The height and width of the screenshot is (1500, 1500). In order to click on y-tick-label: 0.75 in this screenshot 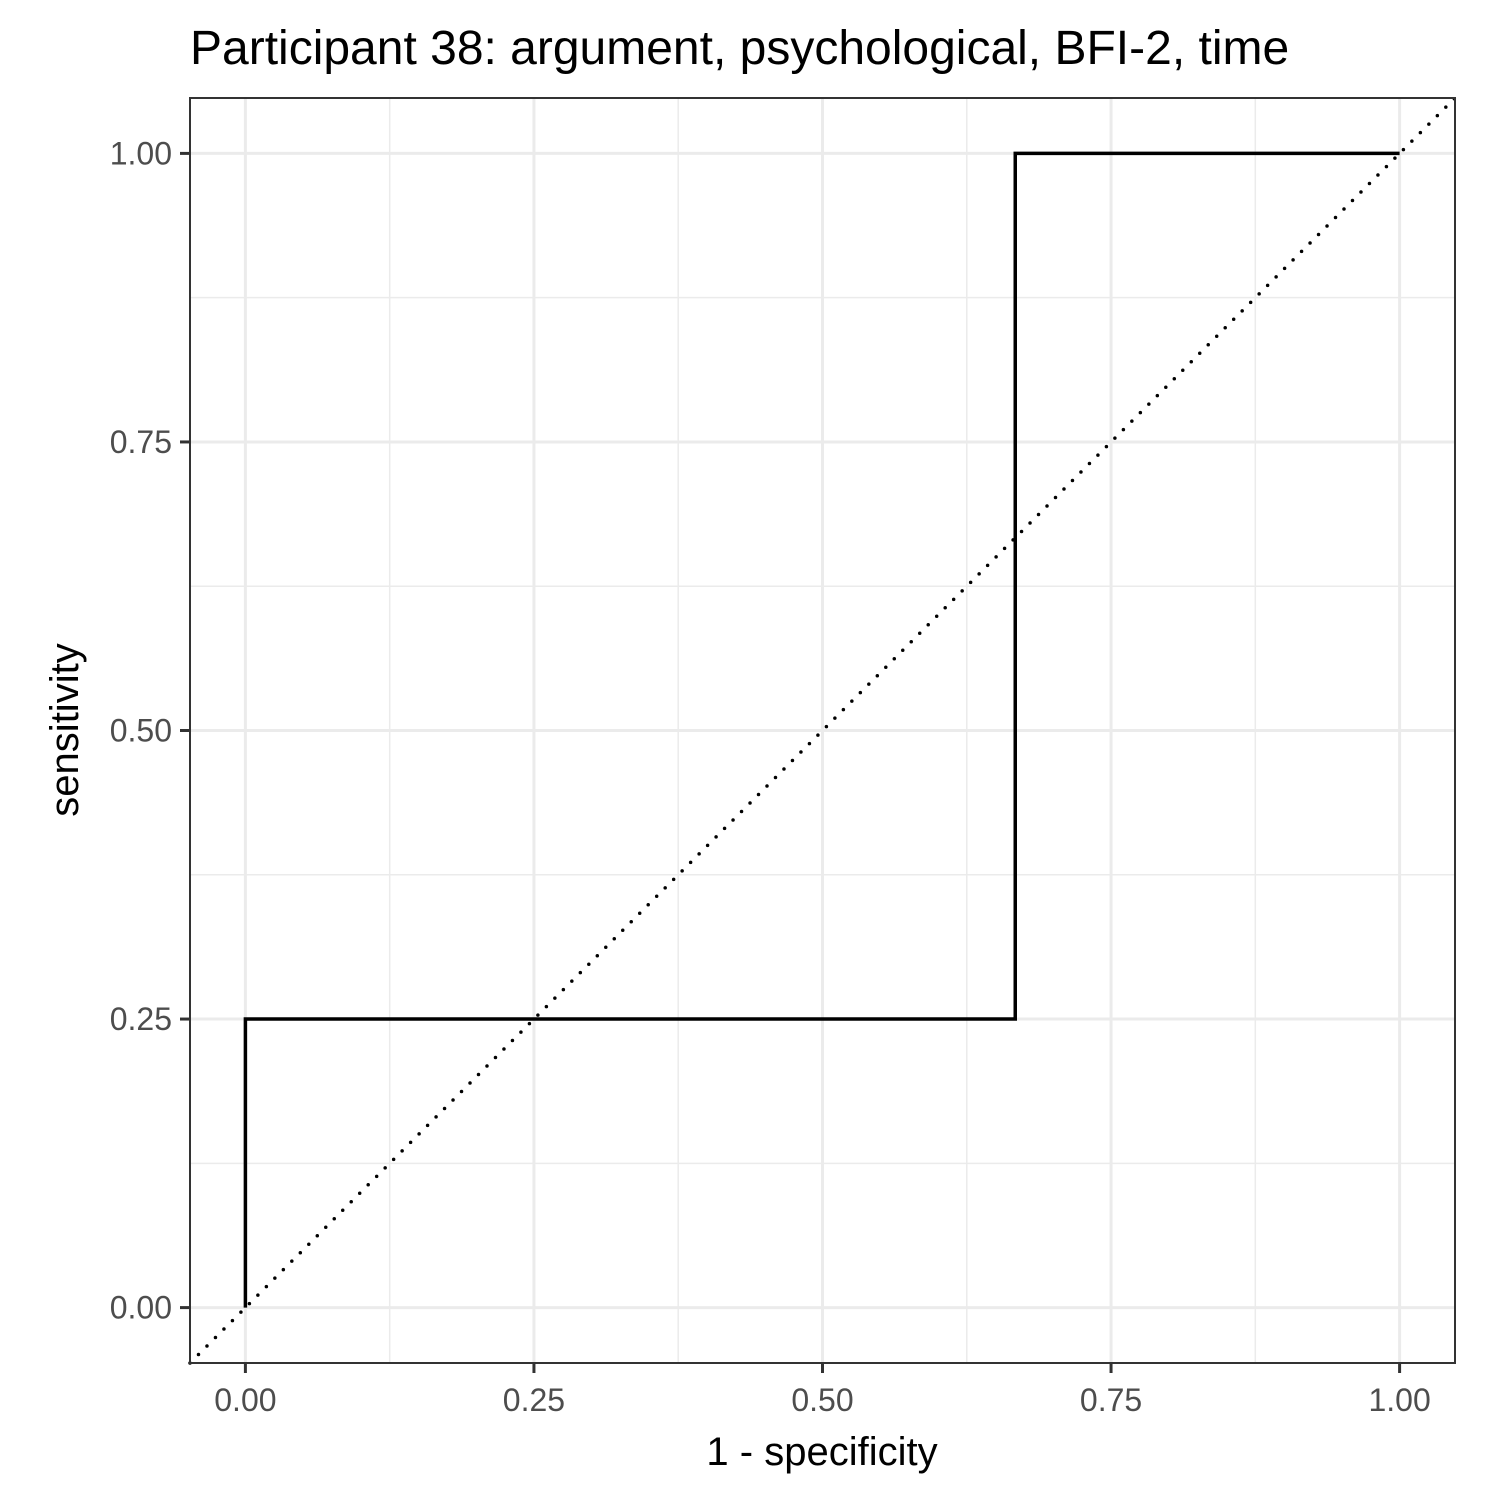, I will do `click(141, 442)`.